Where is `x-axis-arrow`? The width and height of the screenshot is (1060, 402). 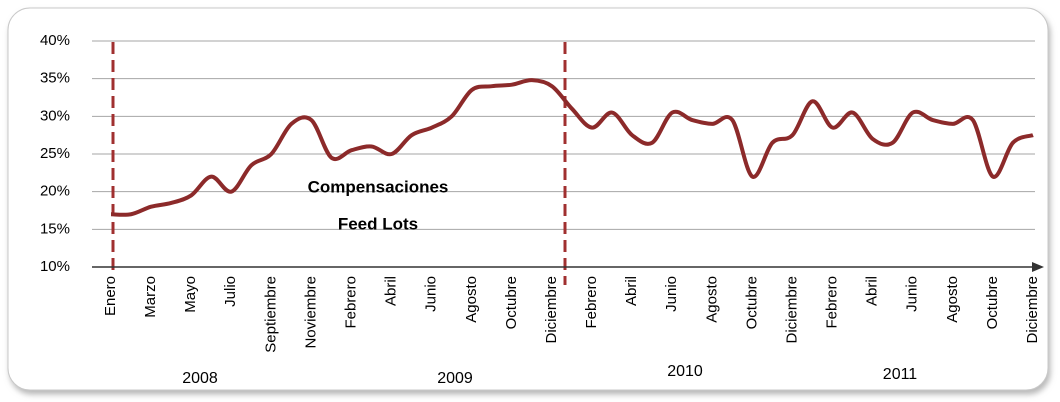
x-axis-arrow is located at coordinates (1038, 267).